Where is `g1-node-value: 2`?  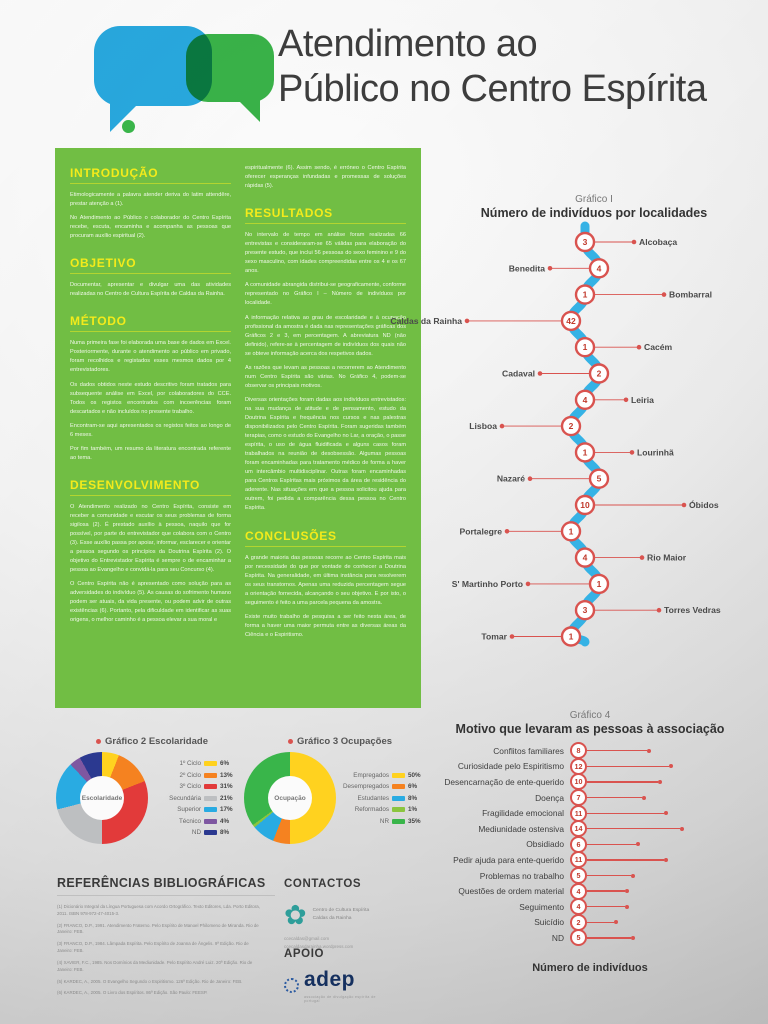
g1-node-value: 2 is located at coordinates (571, 426).